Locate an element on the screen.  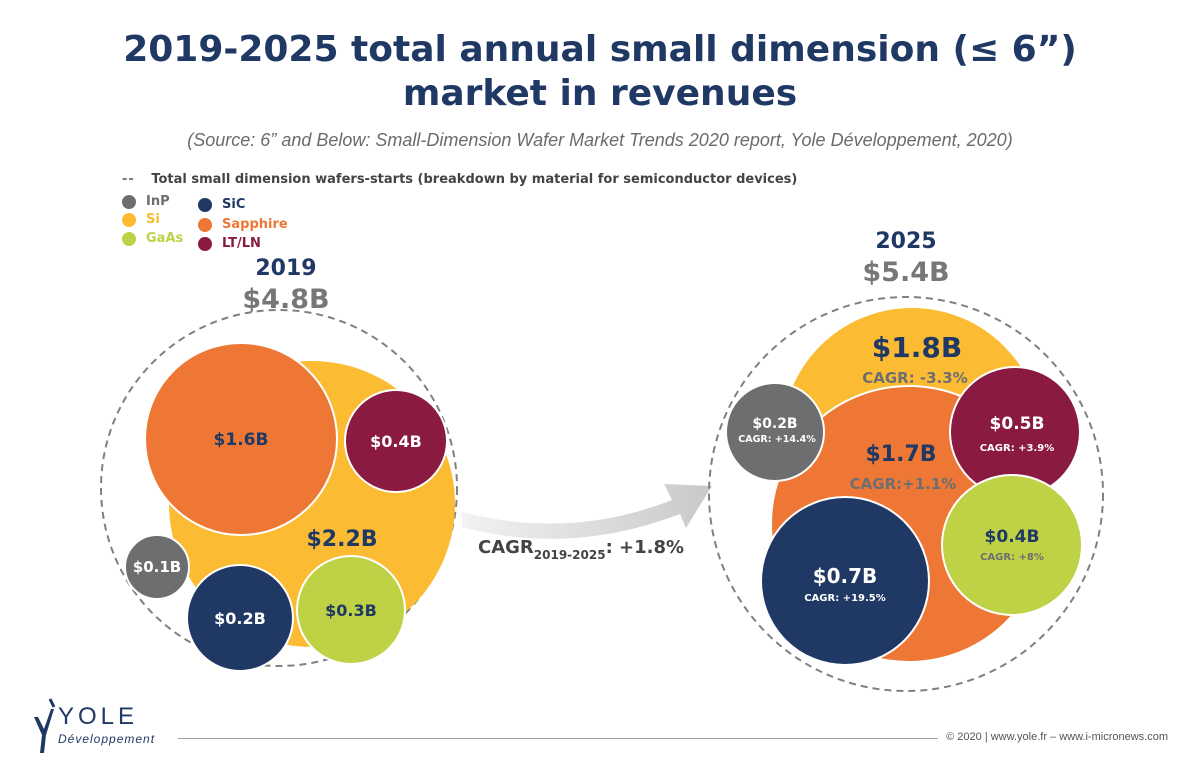
overall-cagr-subscript: 2019-2025 is located at coordinates (570, 555).